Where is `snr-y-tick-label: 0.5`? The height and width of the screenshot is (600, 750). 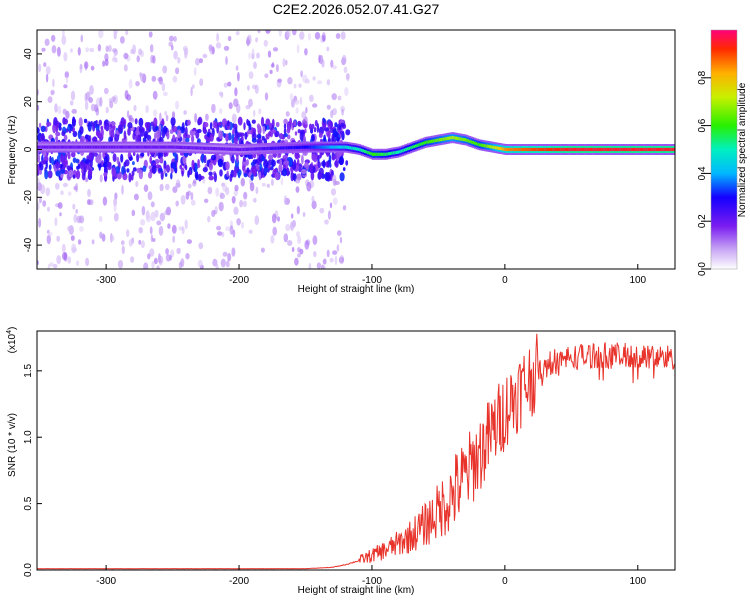 snr-y-tick-label: 0.5 is located at coordinates (28, 503).